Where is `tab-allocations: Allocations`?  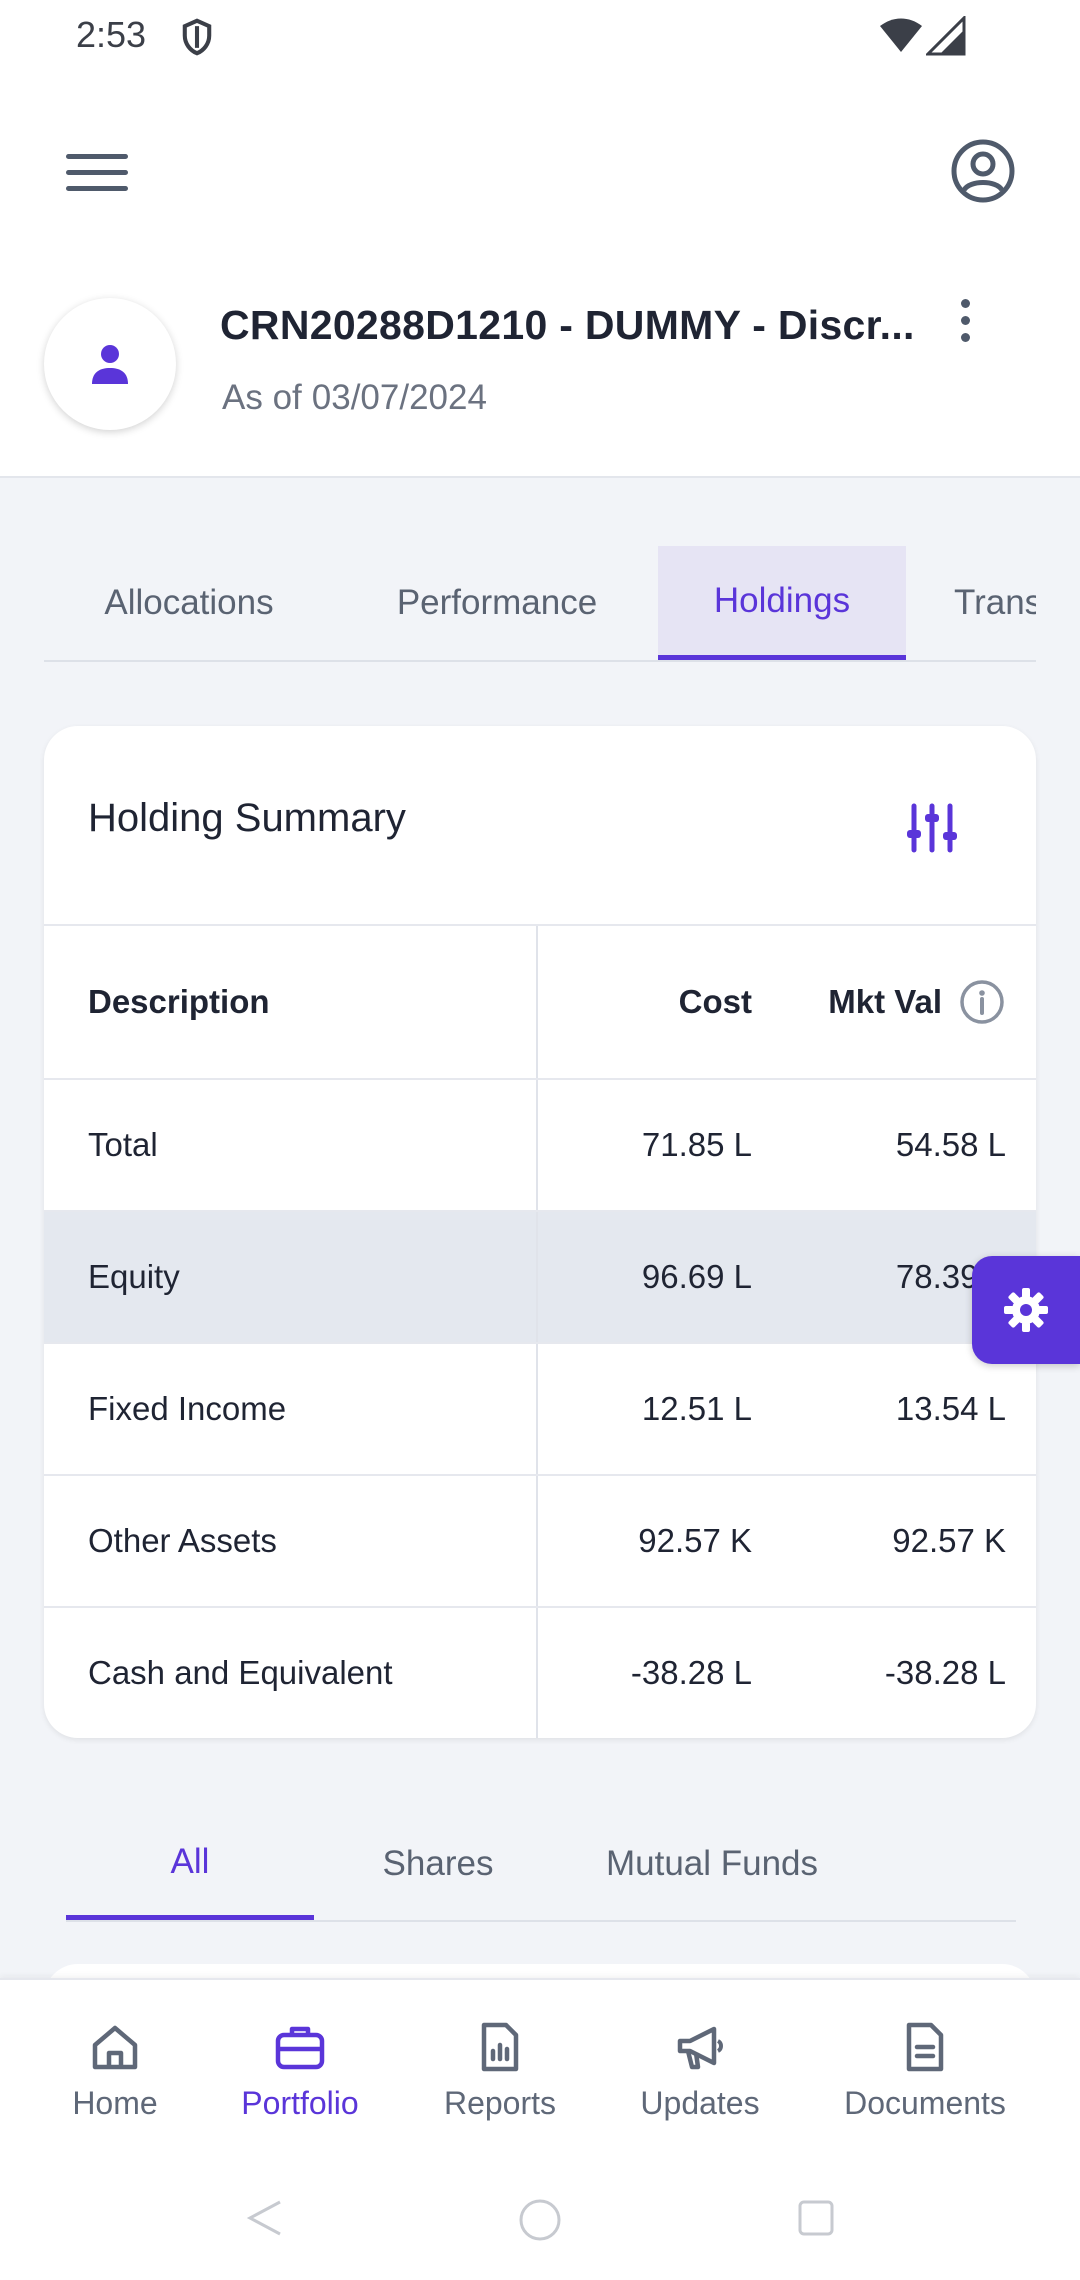
tab-allocations: Allocations is located at coordinates (189, 602).